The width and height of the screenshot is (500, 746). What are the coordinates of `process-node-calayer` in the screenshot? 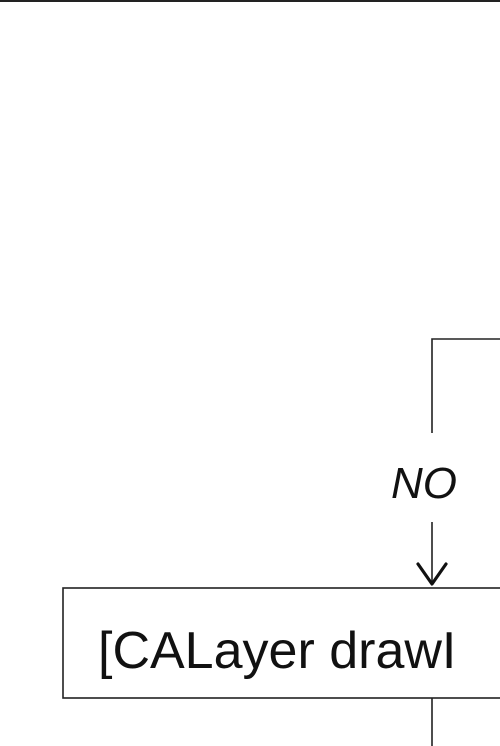 It's located at (281, 643).